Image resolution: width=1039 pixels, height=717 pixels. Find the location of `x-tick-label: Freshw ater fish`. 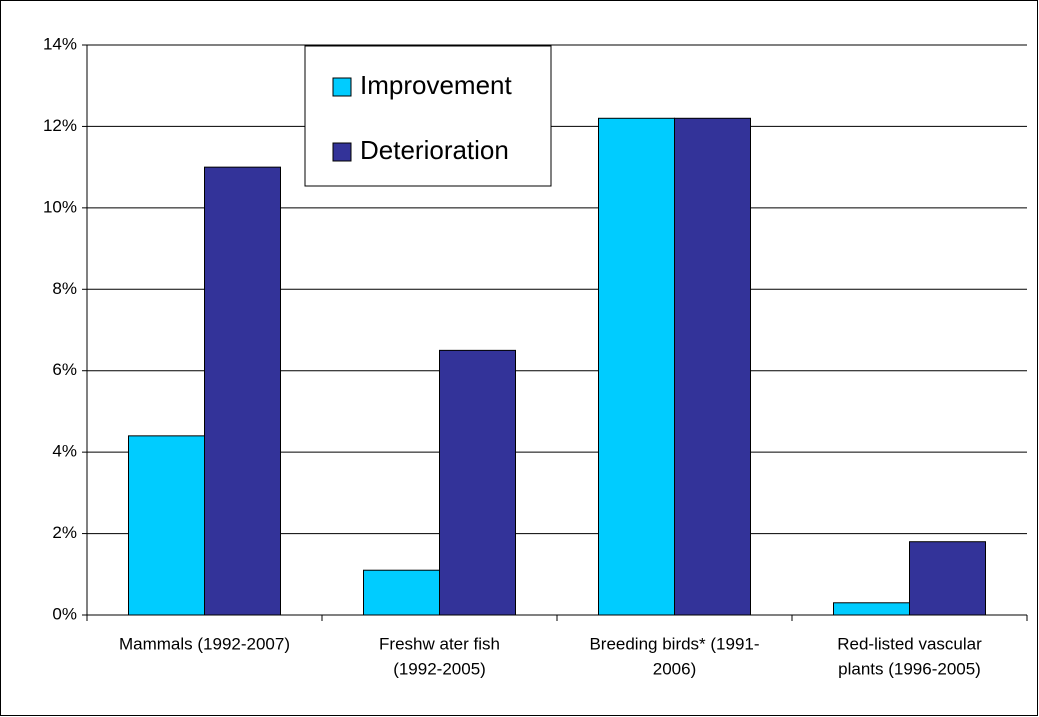

x-tick-label: Freshw ater fish is located at coordinates (439, 643).